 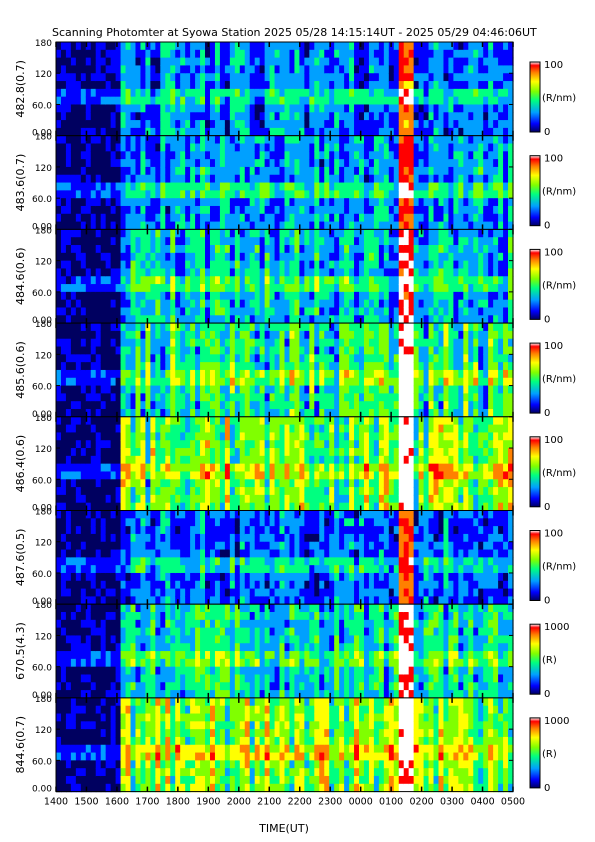 I want to click on y-axis-label: 482.8(0.7), so click(x=20, y=89).